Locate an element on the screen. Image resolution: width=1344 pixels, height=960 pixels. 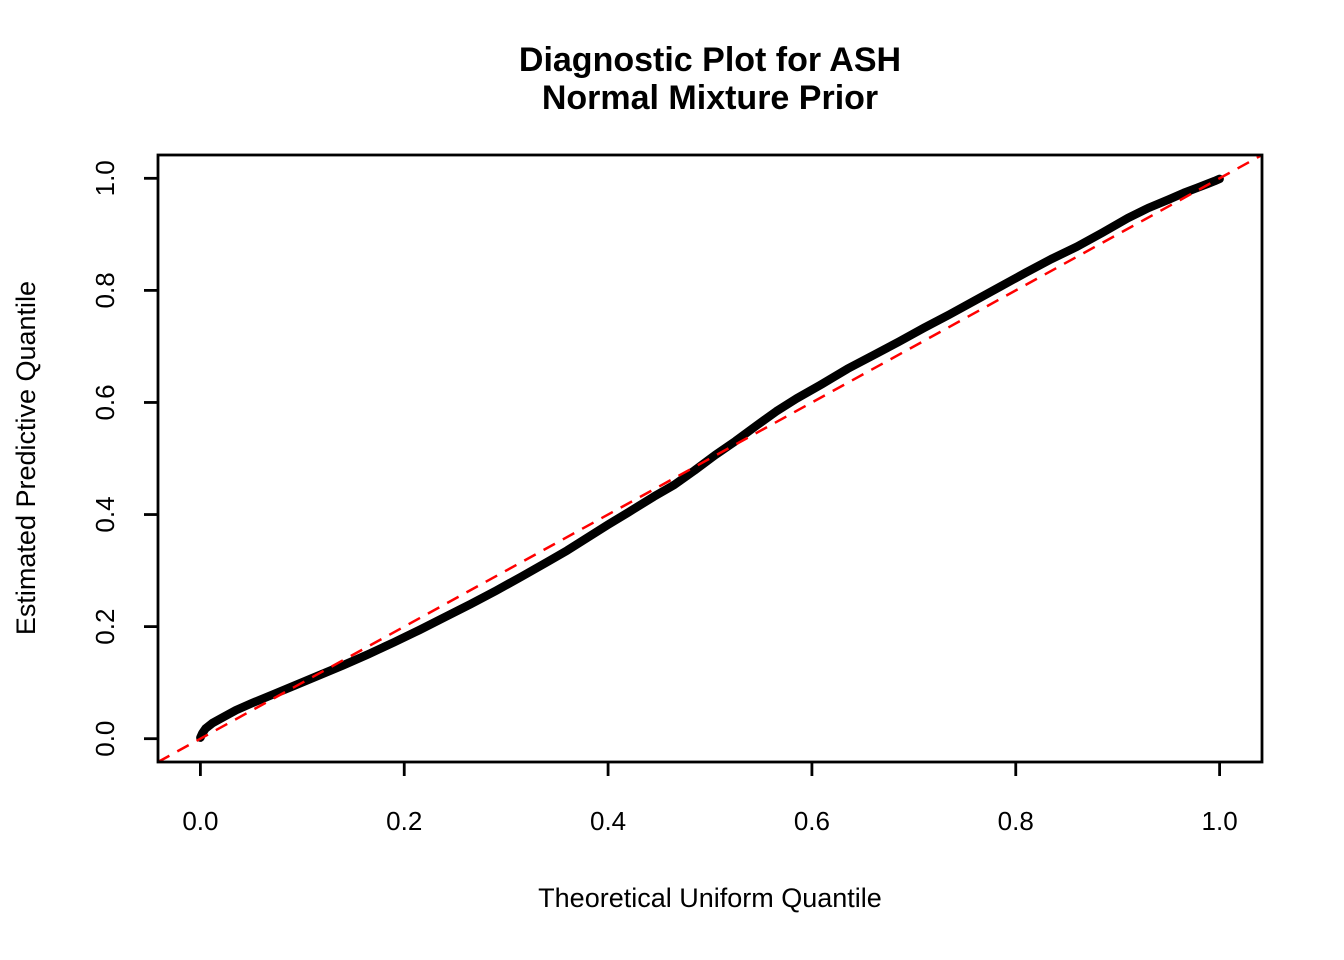
x-tick-label: 0.0 is located at coordinates (200, 821).